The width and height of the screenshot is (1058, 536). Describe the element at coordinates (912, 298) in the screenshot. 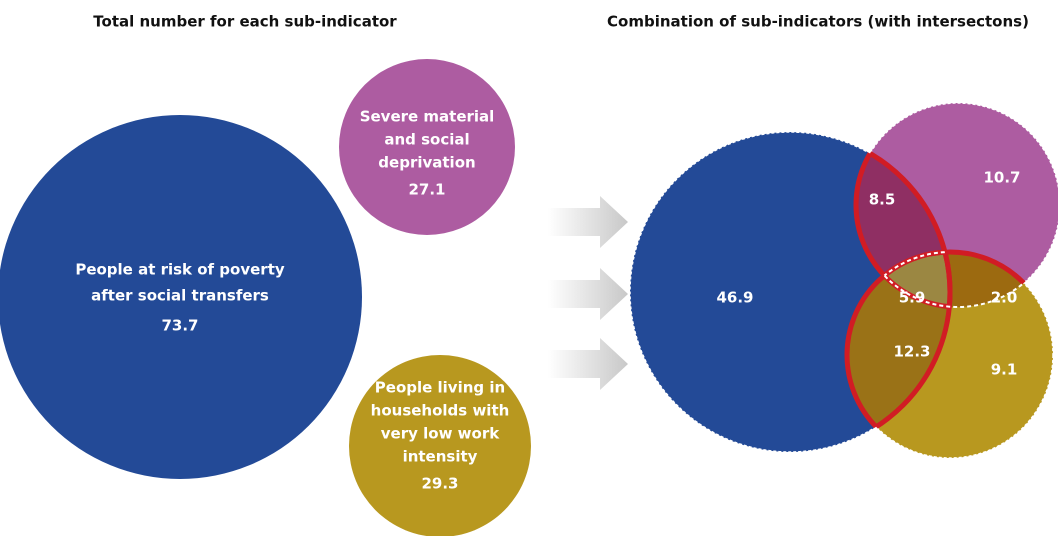

I see `region-value: 5.9` at that location.